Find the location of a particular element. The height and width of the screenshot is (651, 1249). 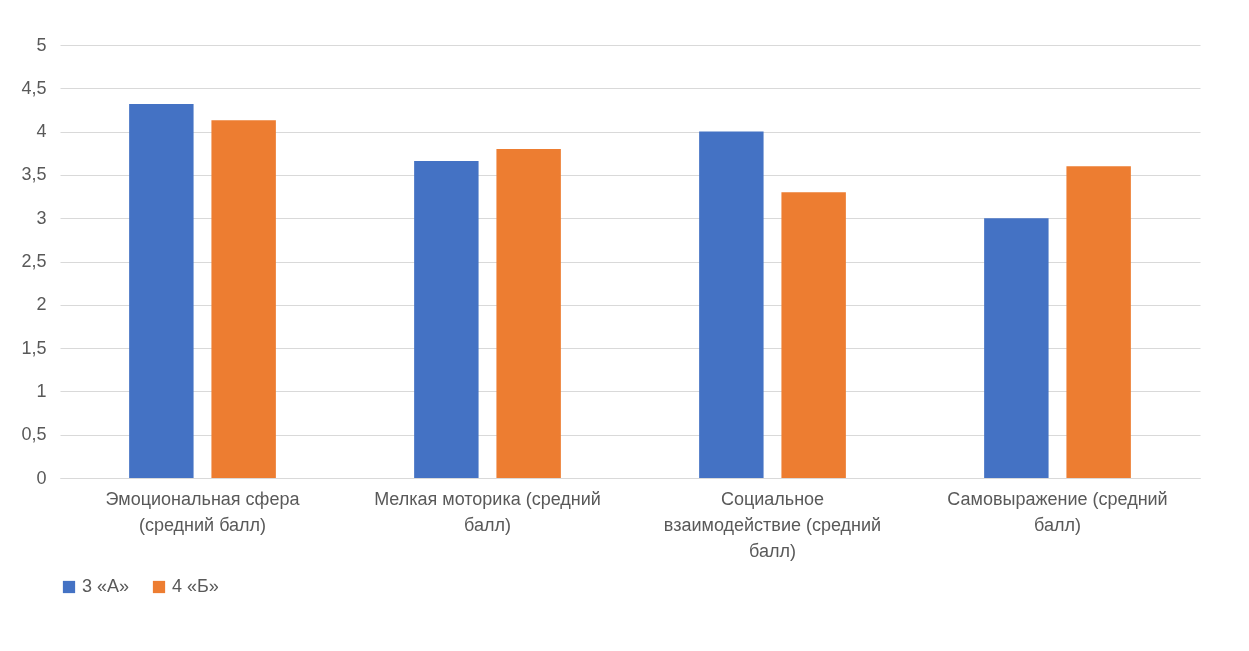

x-tick-label: Мелкая моторика (средний балл) is located at coordinates (487, 511).